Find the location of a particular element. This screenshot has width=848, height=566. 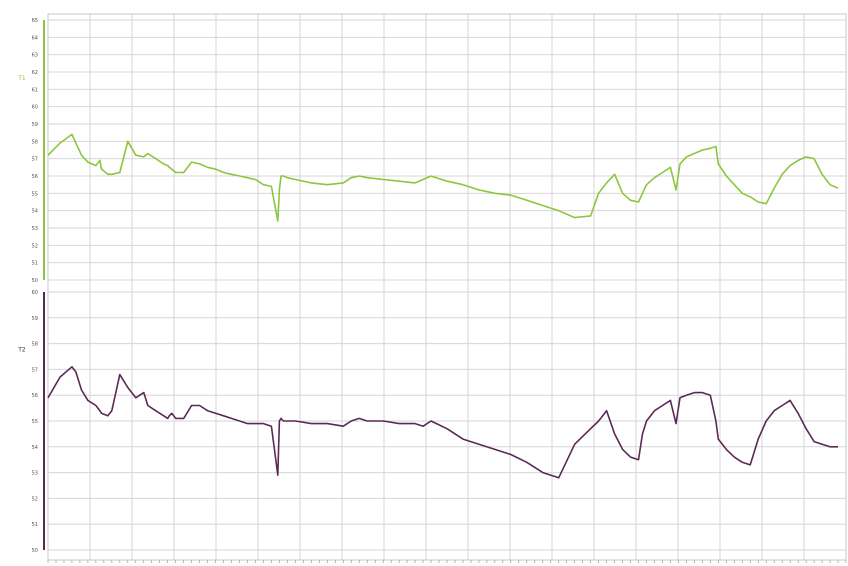

y-tick-label: 65 is located at coordinates (35, 21).